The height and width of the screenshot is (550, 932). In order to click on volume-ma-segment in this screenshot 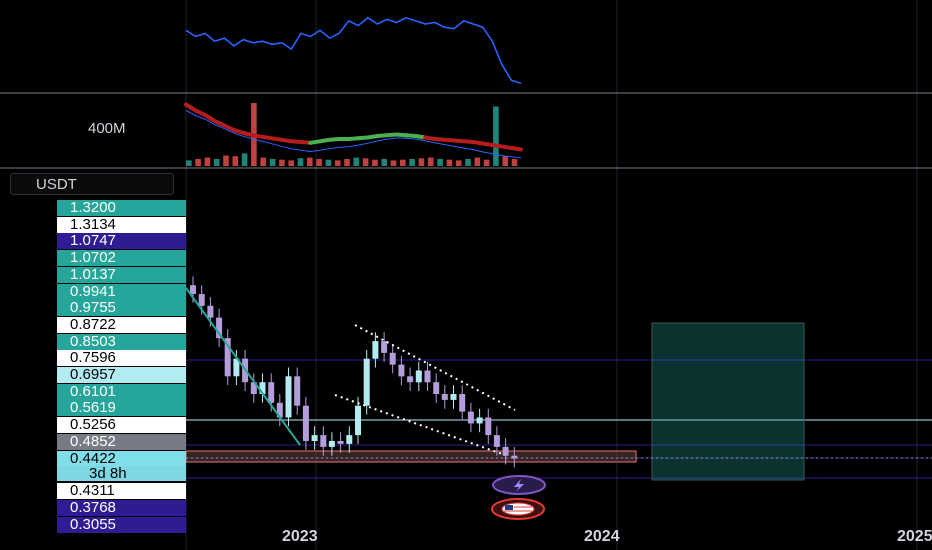, I will do `click(516, 149)`.